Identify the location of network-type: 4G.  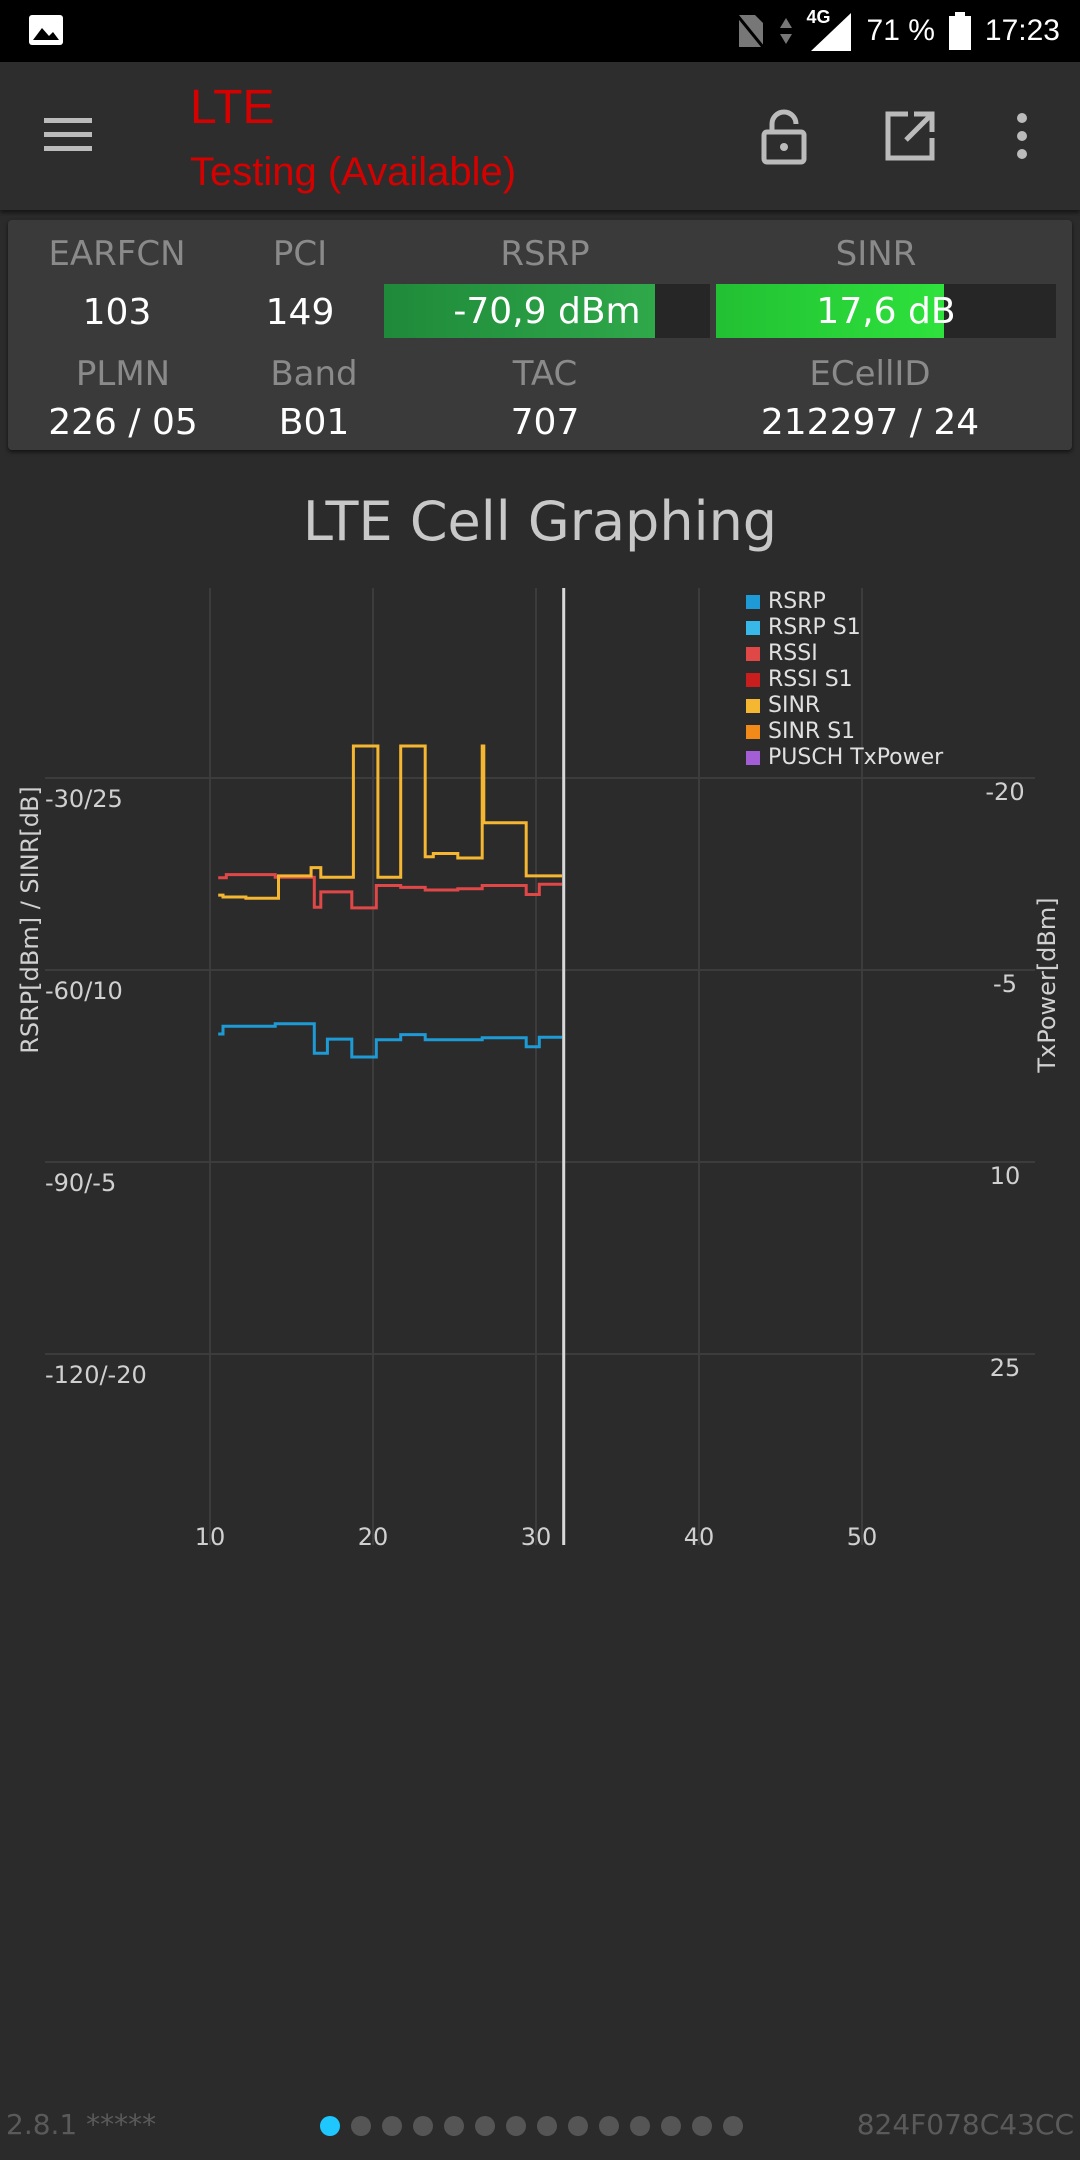
(818, 17).